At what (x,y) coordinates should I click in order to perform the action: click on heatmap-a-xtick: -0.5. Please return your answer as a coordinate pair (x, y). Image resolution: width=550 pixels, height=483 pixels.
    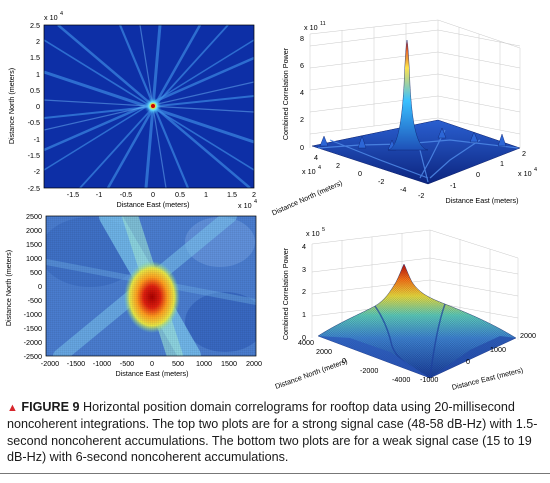
    Looking at the image, I should click on (126, 194).